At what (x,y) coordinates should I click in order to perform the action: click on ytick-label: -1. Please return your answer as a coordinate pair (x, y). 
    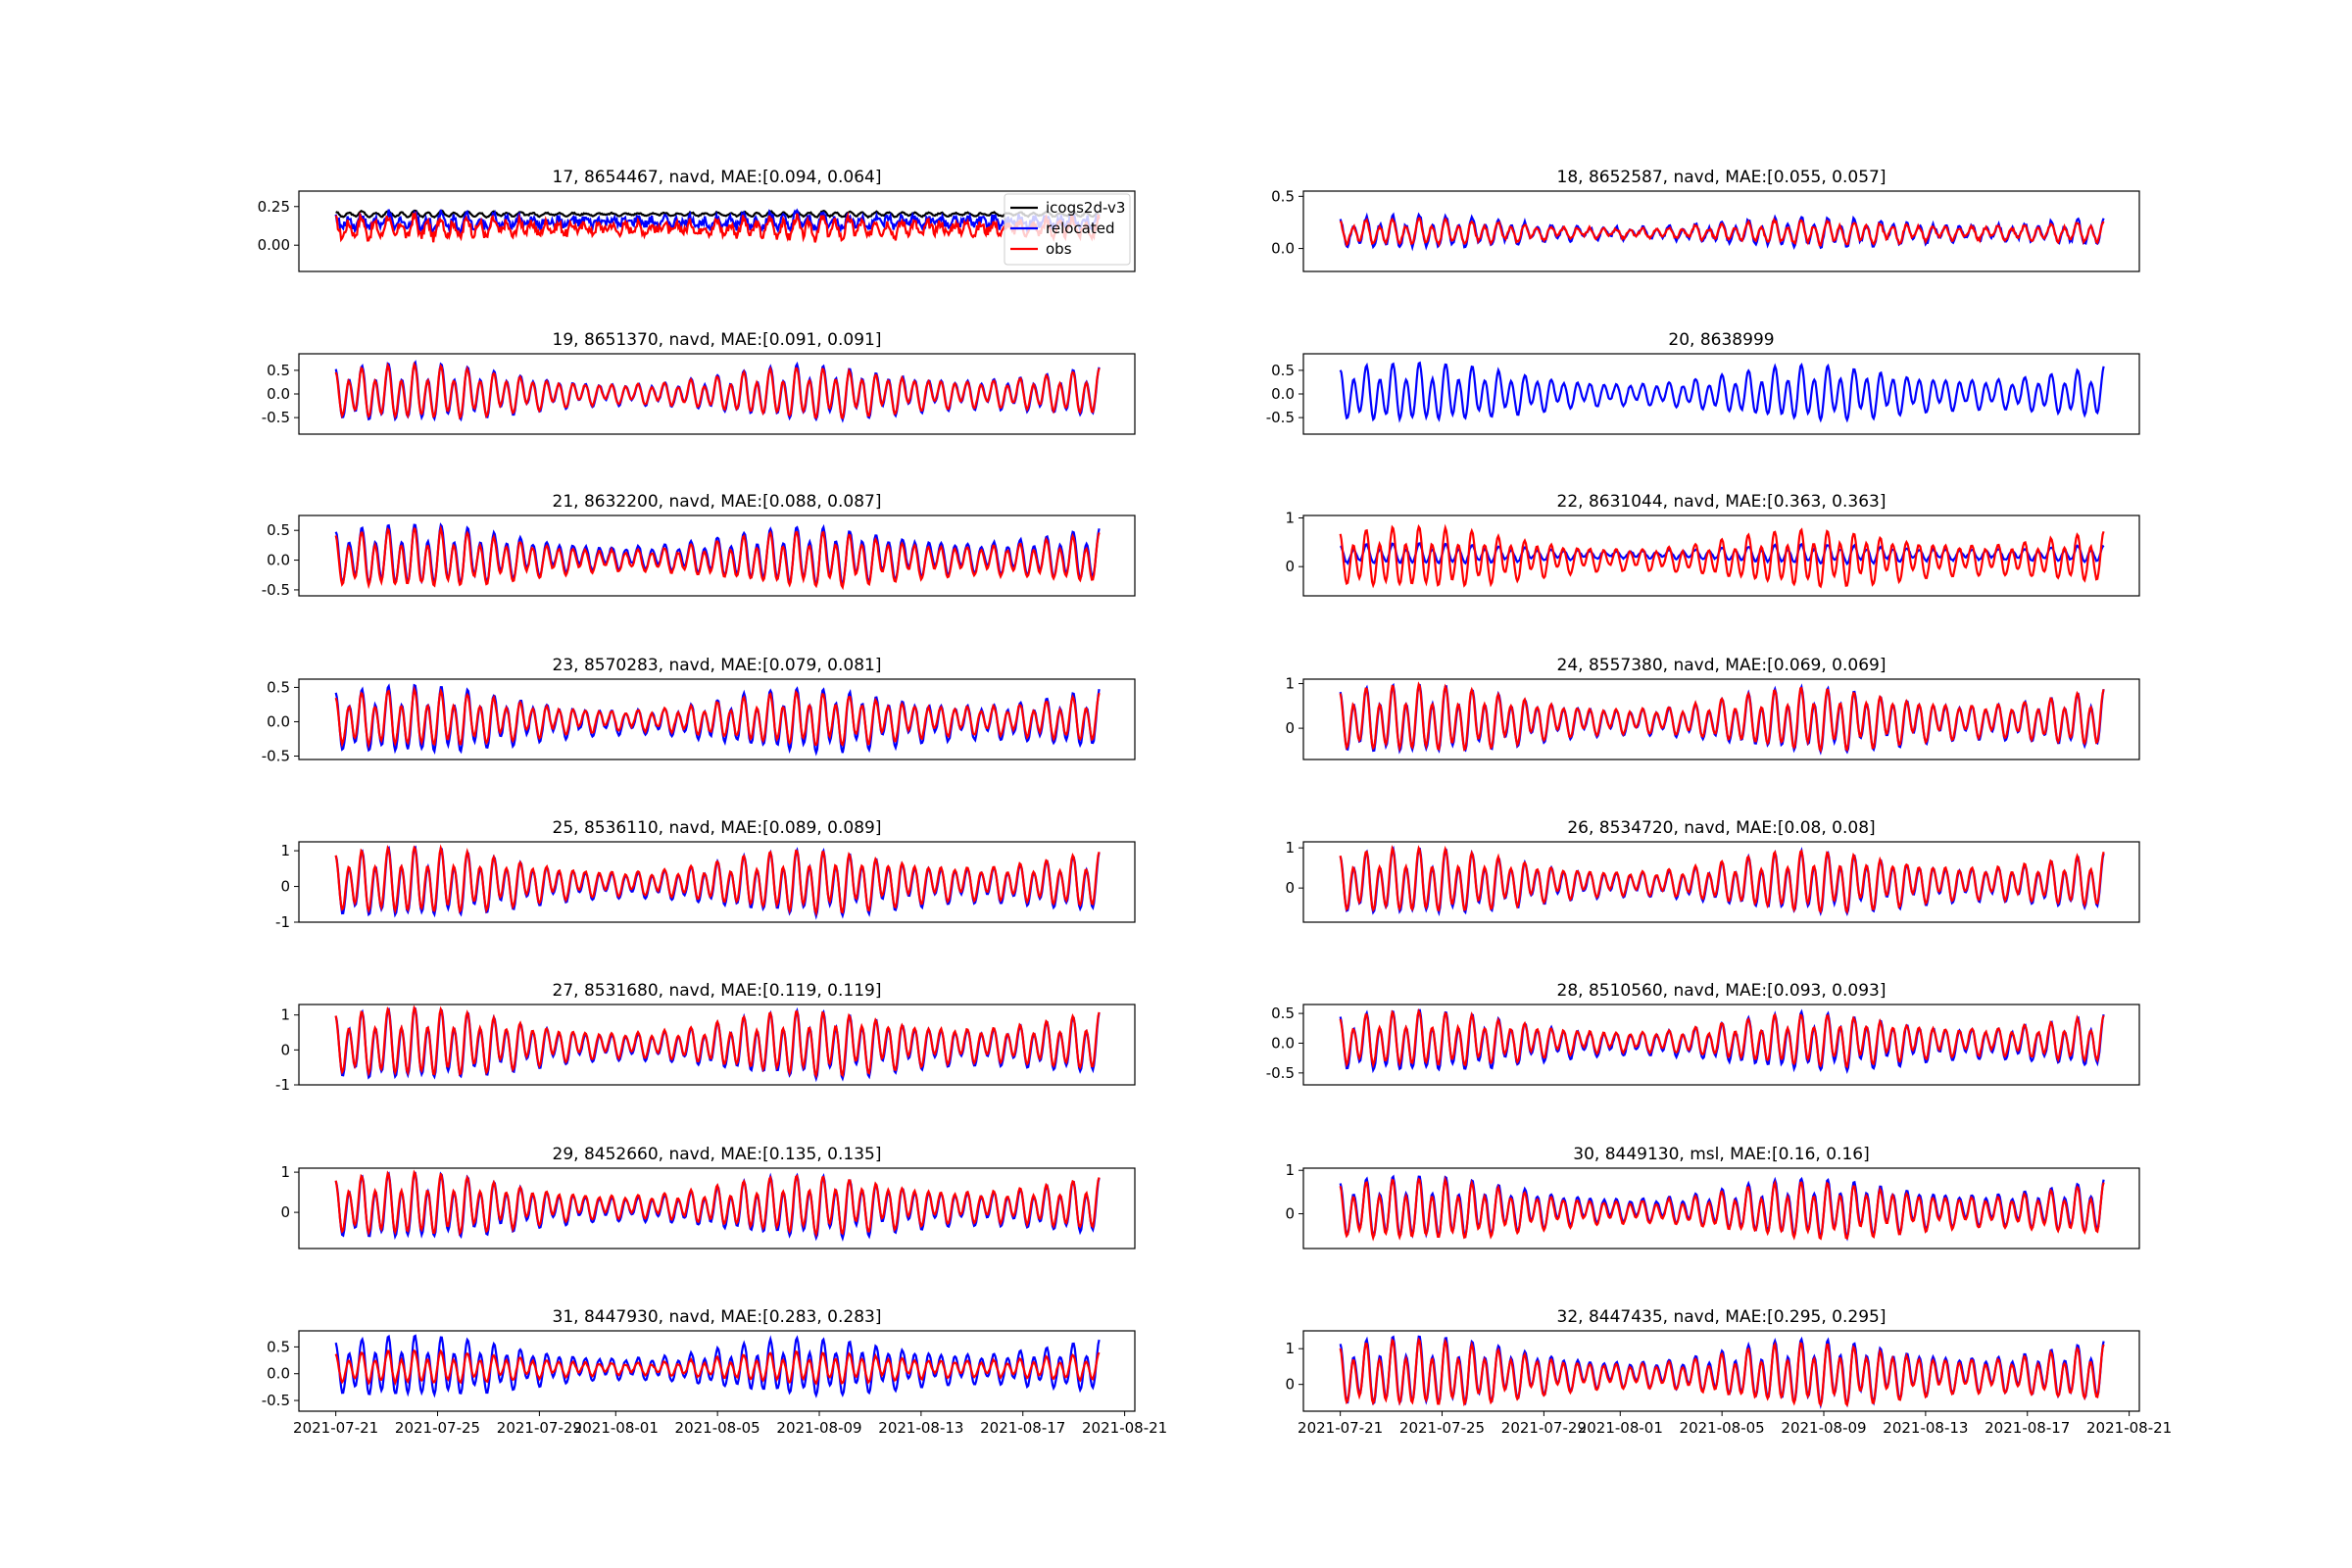
    Looking at the image, I should click on (282, 1085).